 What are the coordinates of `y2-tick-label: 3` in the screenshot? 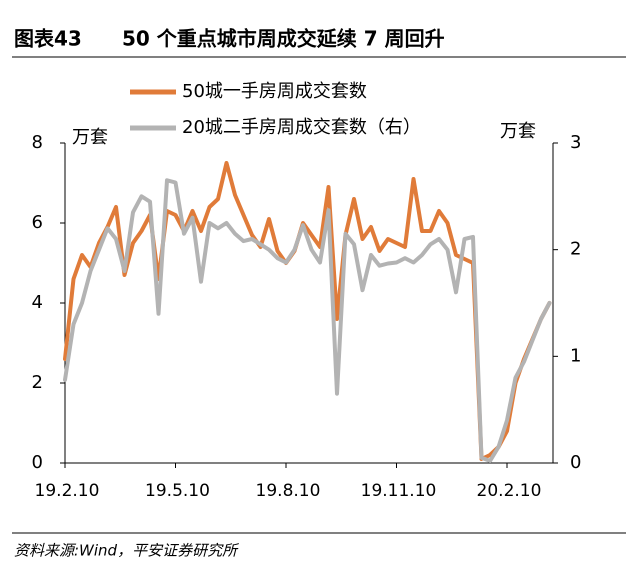 It's located at (575, 142).